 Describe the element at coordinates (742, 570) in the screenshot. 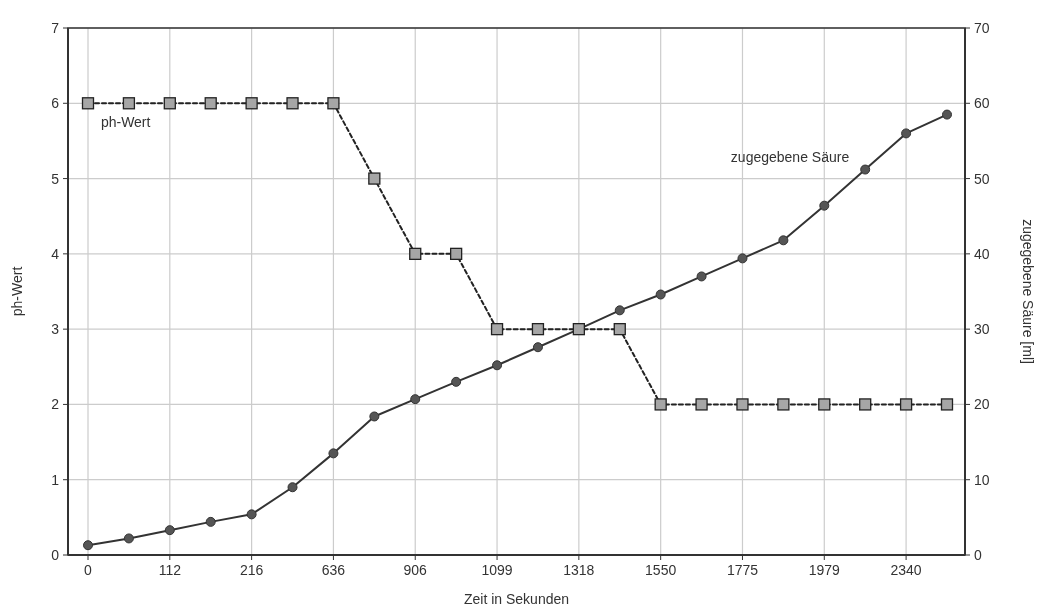

I see `x-tick-label: 1775` at that location.